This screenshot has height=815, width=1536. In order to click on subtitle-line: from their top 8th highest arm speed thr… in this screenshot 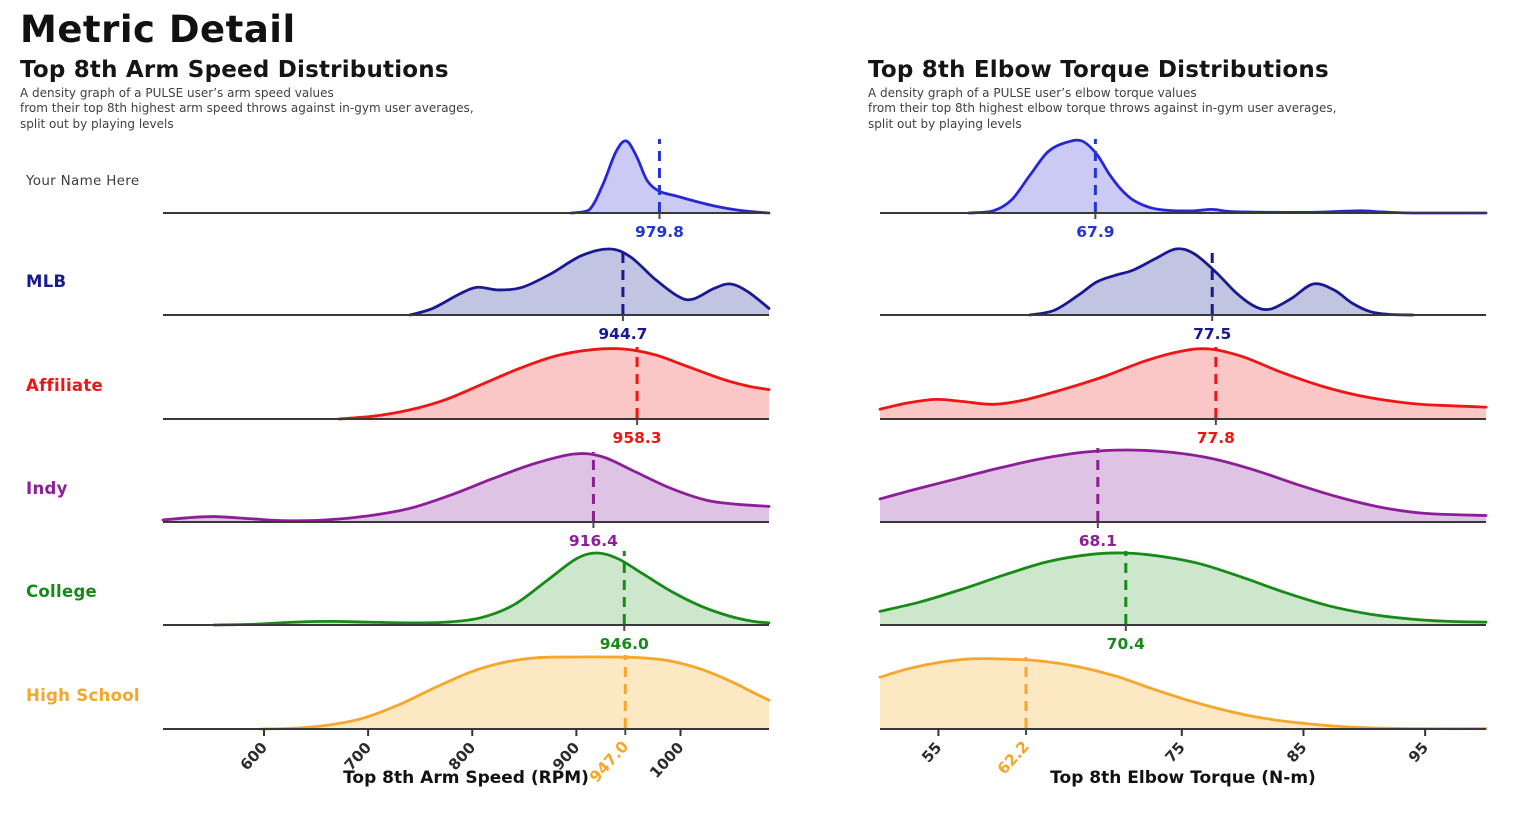, I will do `click(247, 108)`.